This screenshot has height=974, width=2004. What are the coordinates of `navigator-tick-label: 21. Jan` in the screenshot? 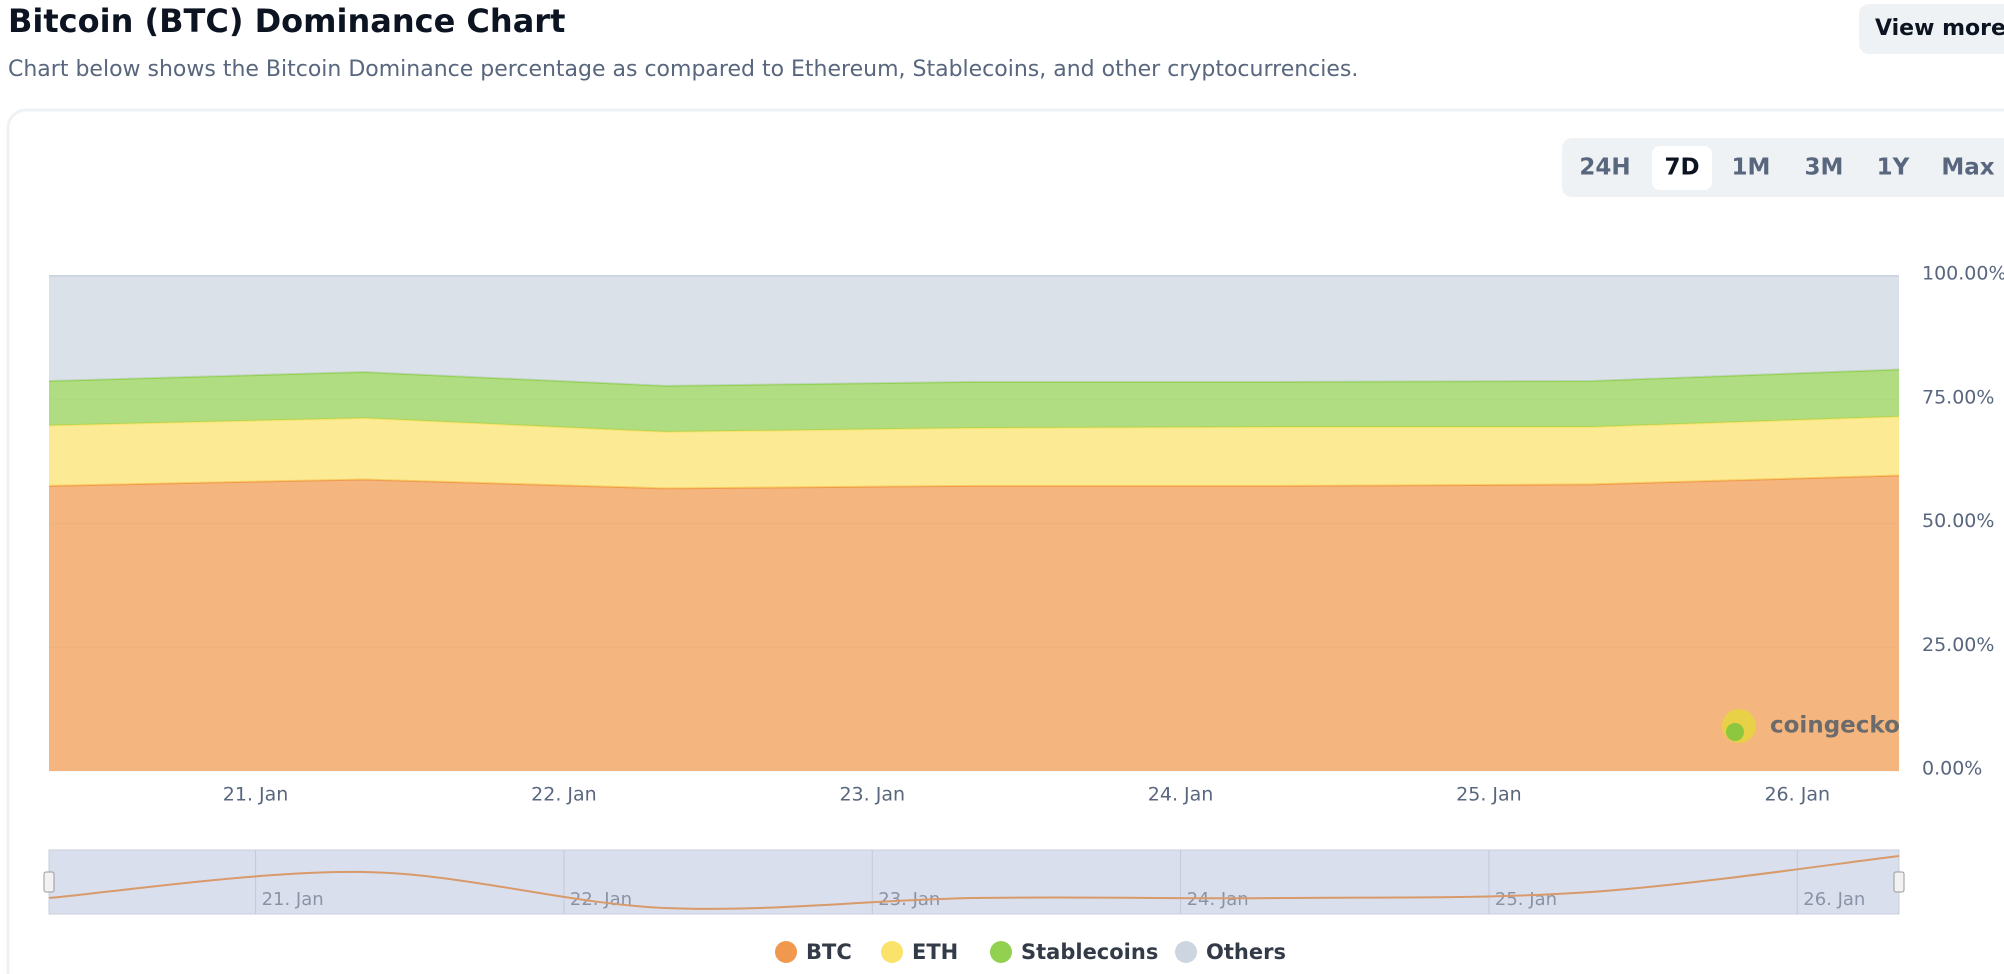 It's located at (293, 899).